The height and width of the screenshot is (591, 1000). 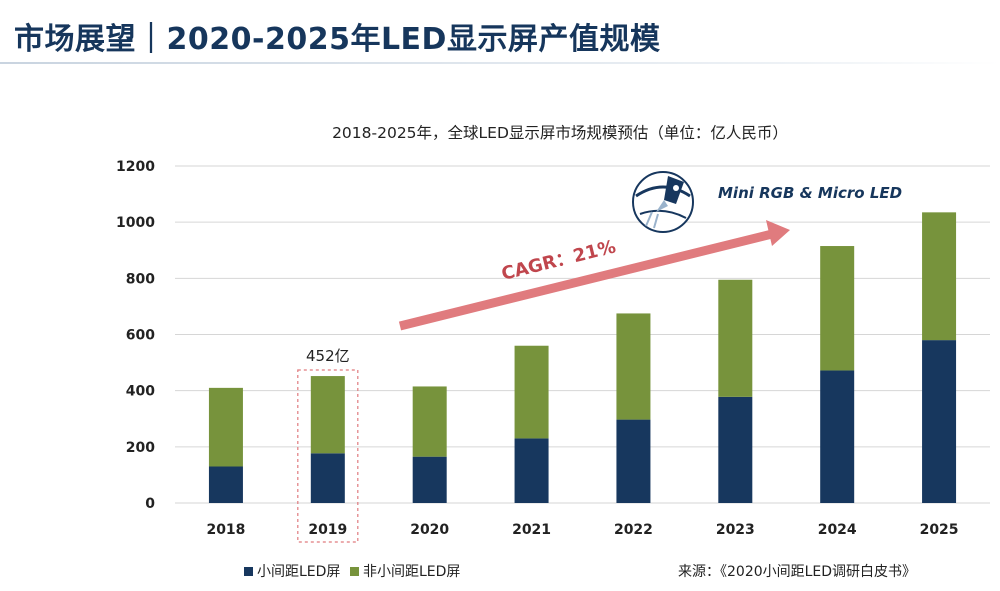 What do you see at coordinates (531, 392) in the screenshot?
I see `bar-non-small-pitch-2021` at bounding box center [531, 392].